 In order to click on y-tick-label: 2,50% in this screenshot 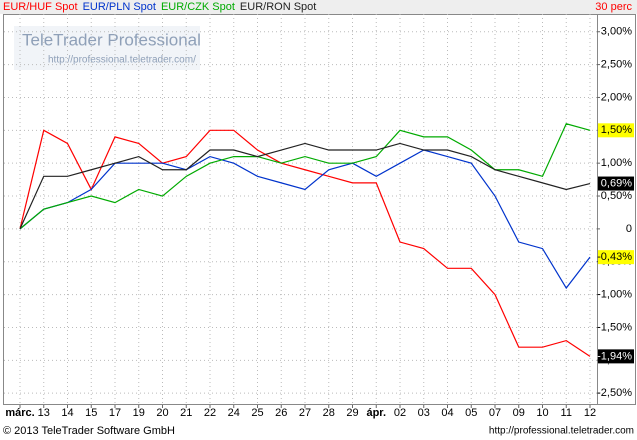, I will do `click(616, 65)`.